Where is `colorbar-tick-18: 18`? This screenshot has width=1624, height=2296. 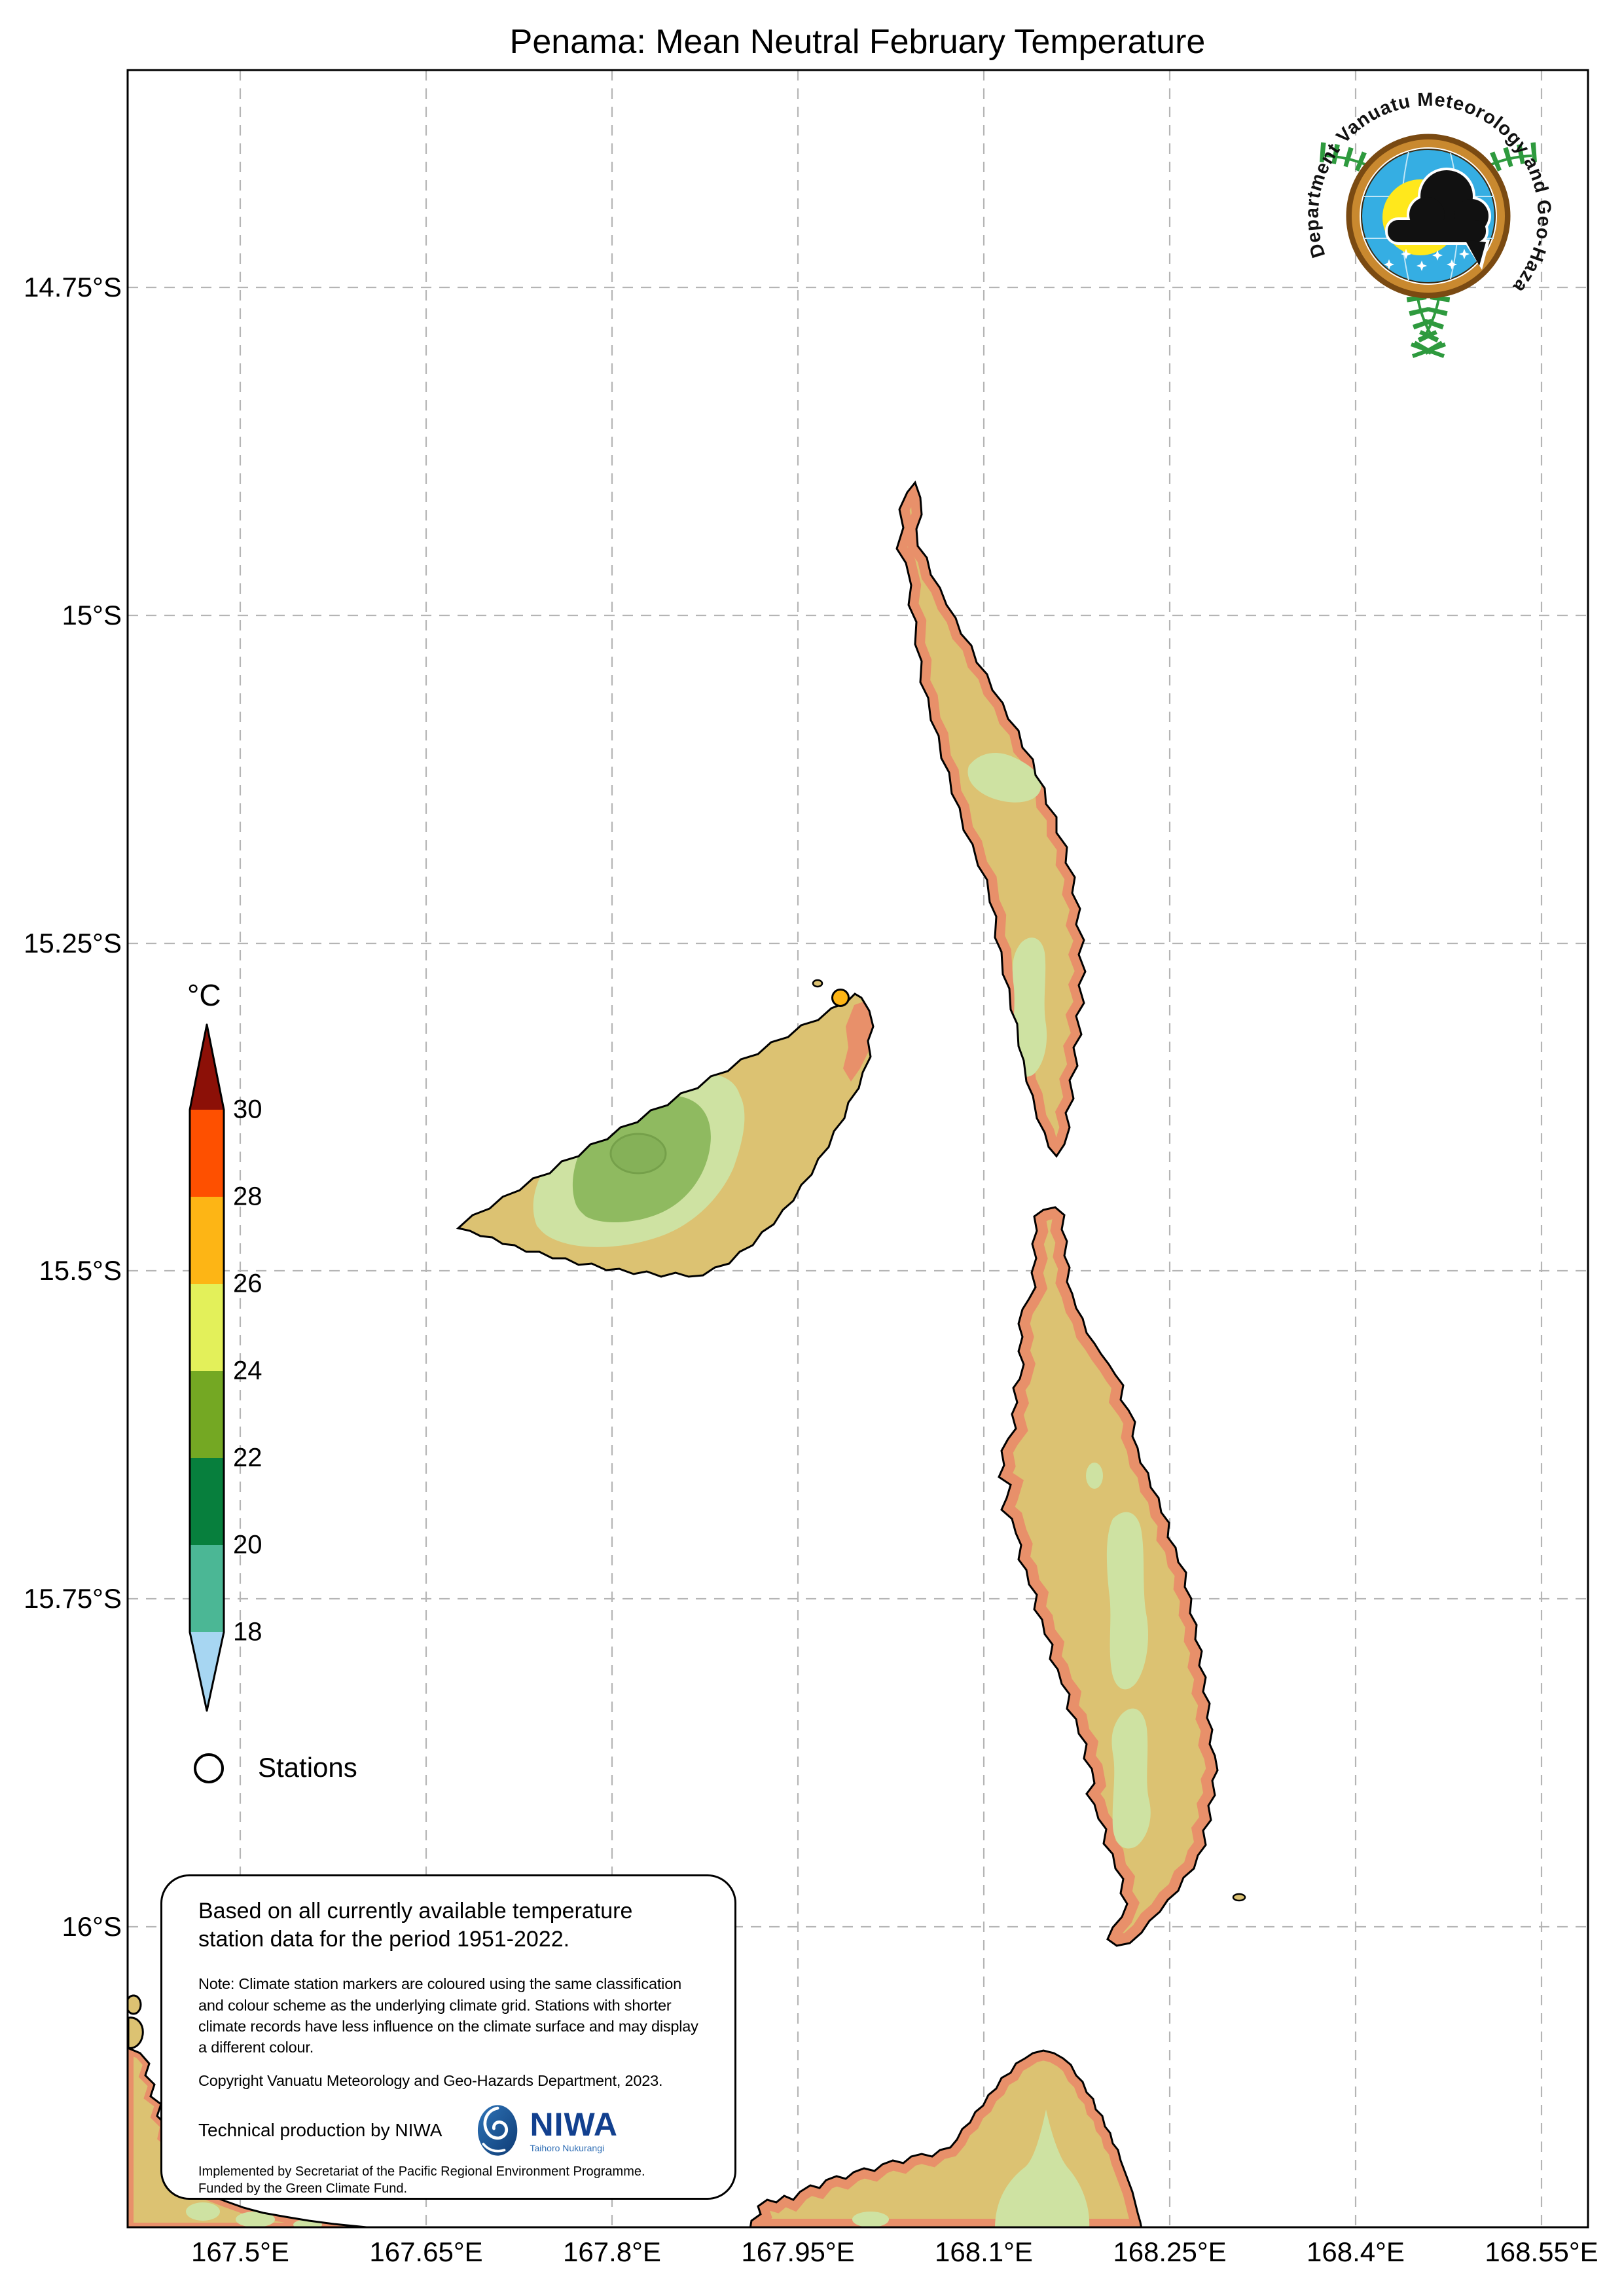
colorbar-tick-18: 18 is located at coordinates (247, 1632).